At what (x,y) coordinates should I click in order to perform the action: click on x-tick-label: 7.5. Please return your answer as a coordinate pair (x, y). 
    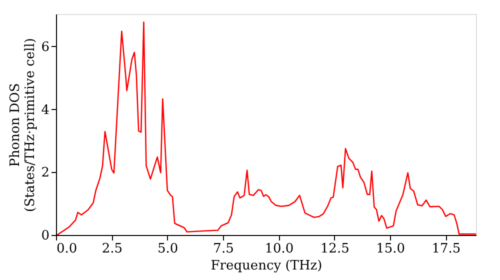
    Looking at the image, I should click on (223, 249).